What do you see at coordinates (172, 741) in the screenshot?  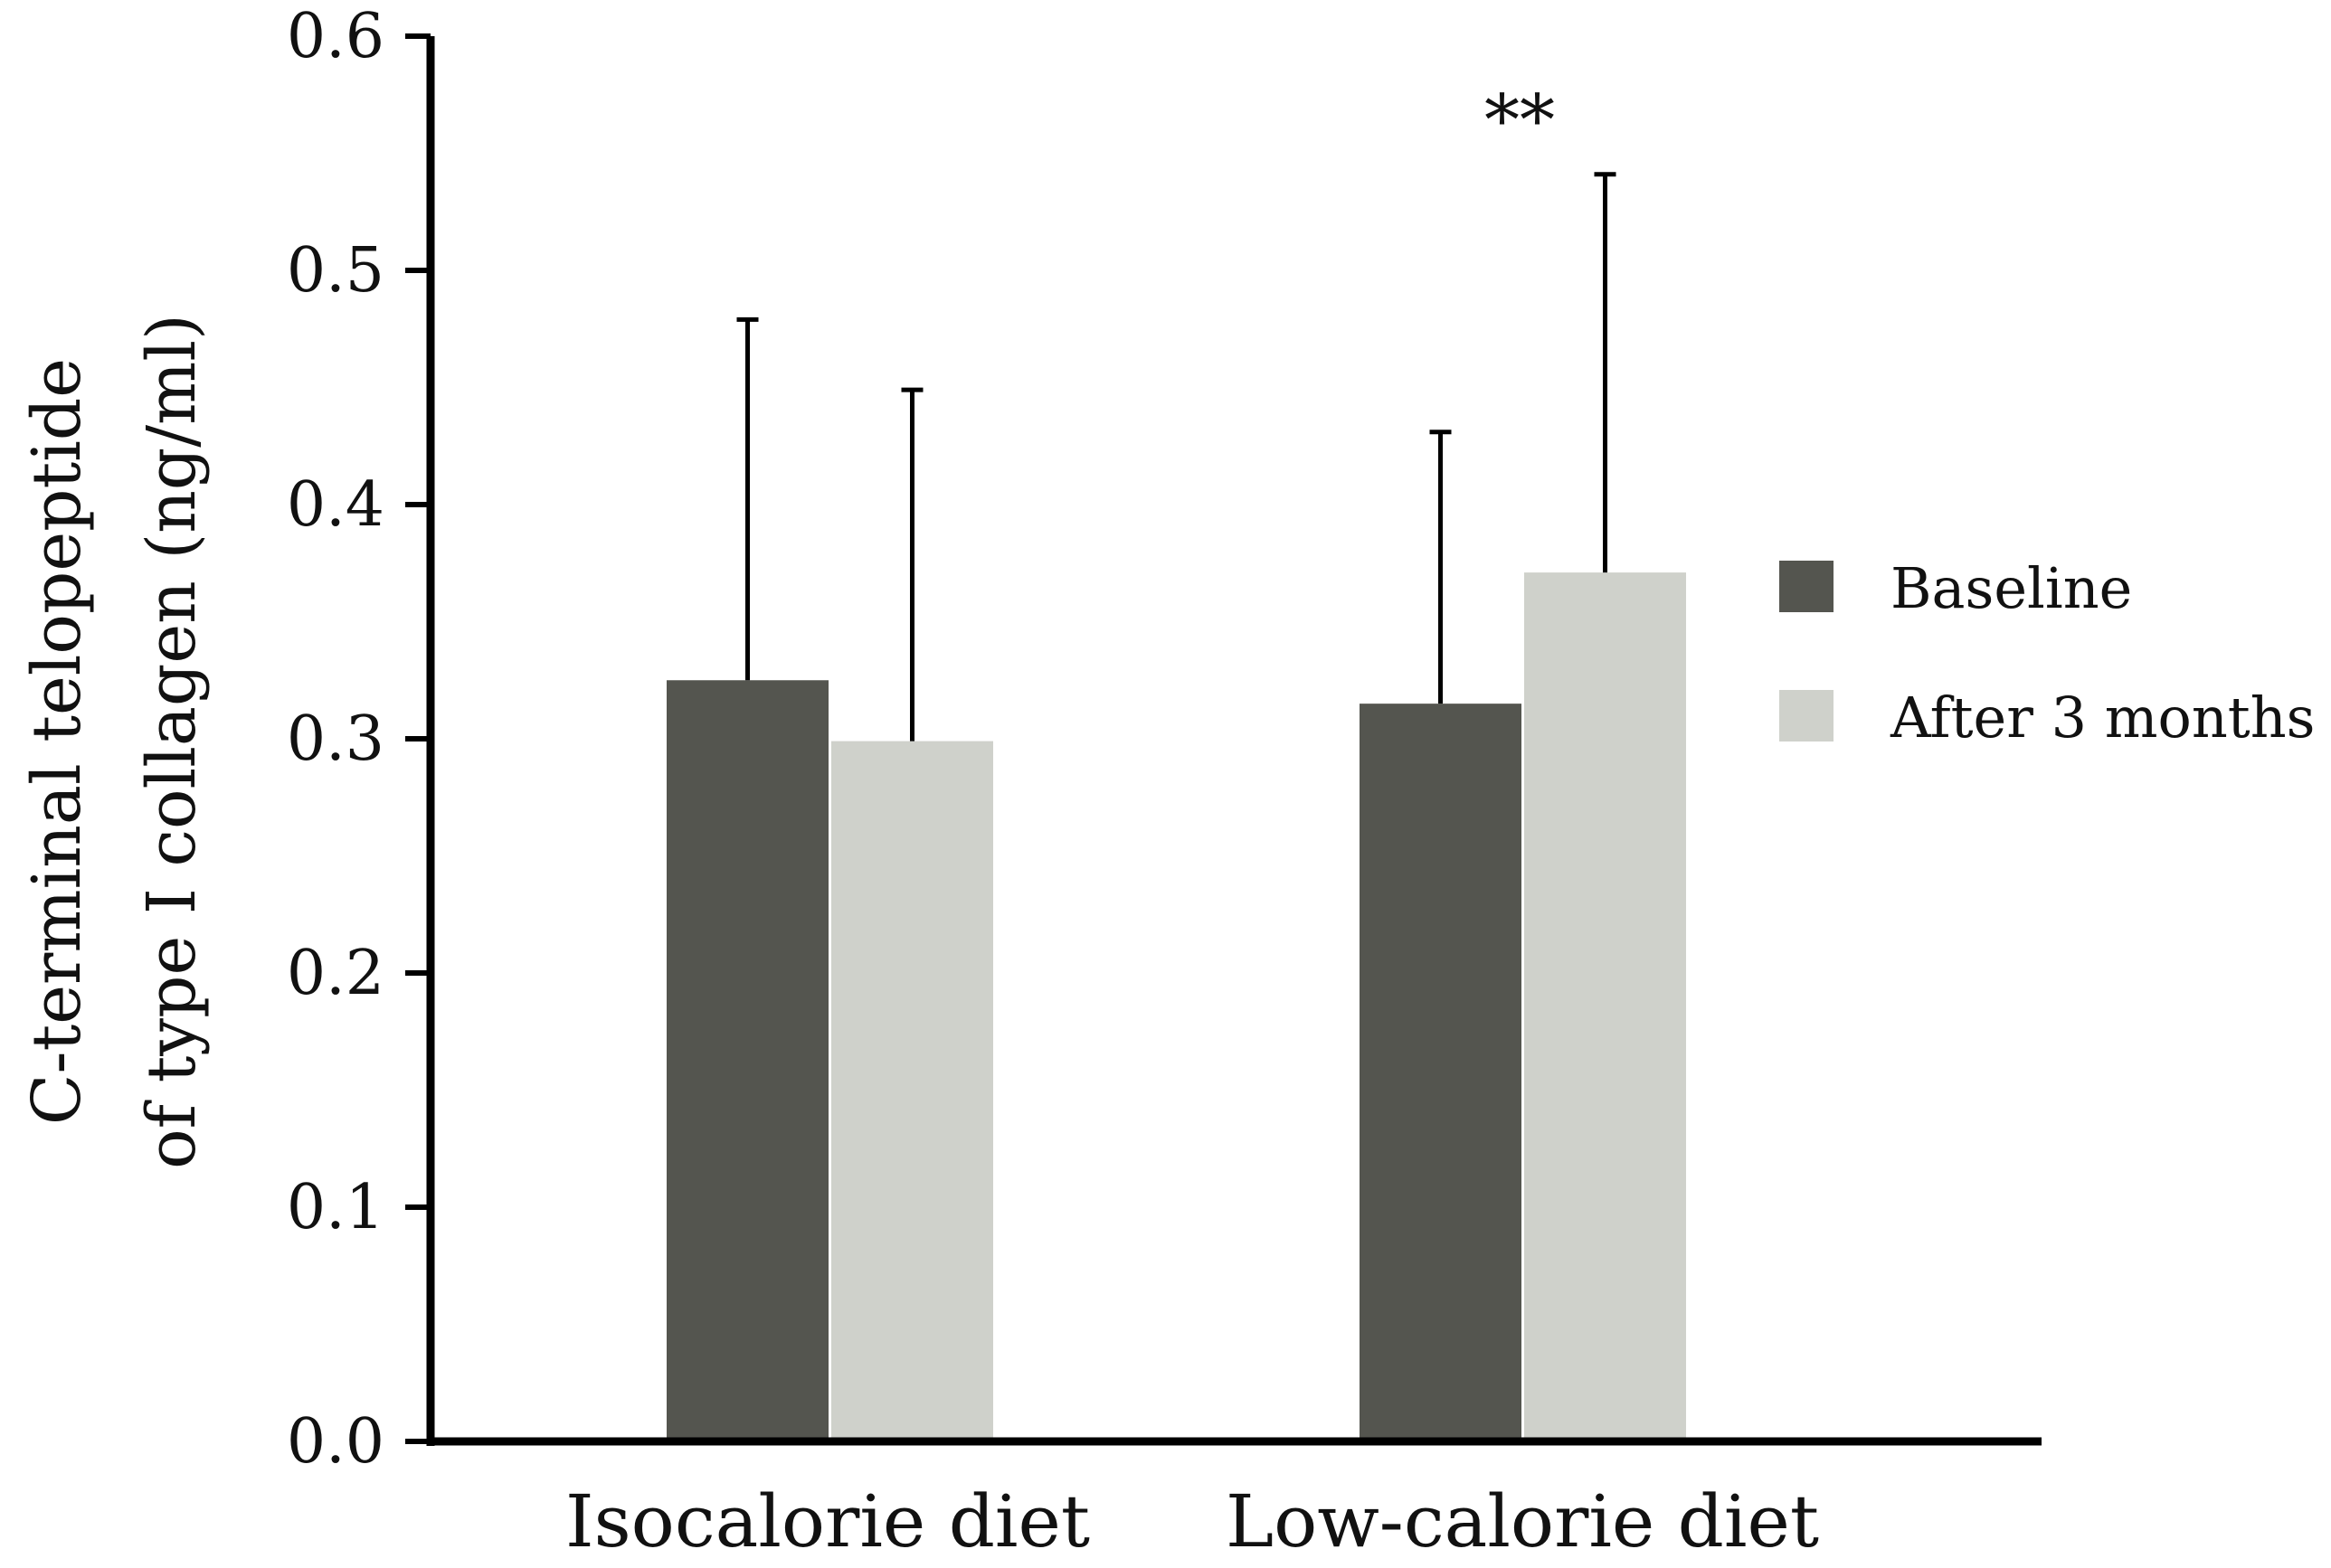 I see `y-axis-label-line-2: of type I collagen (ng/ml)` at bounding box center [172, 741].